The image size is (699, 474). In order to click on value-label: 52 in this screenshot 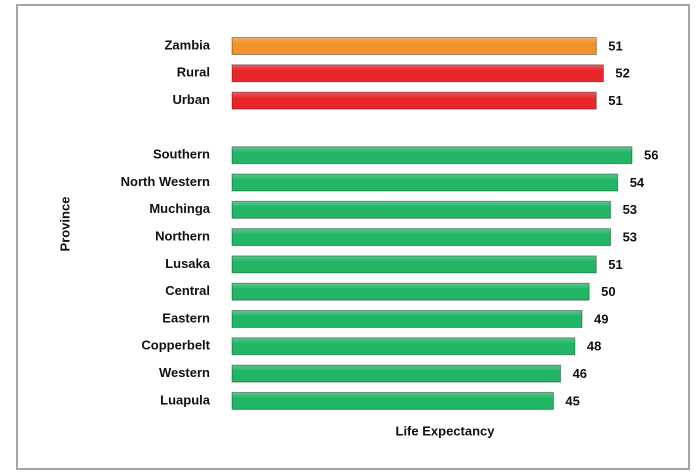, I will do `click(622, 73)`.